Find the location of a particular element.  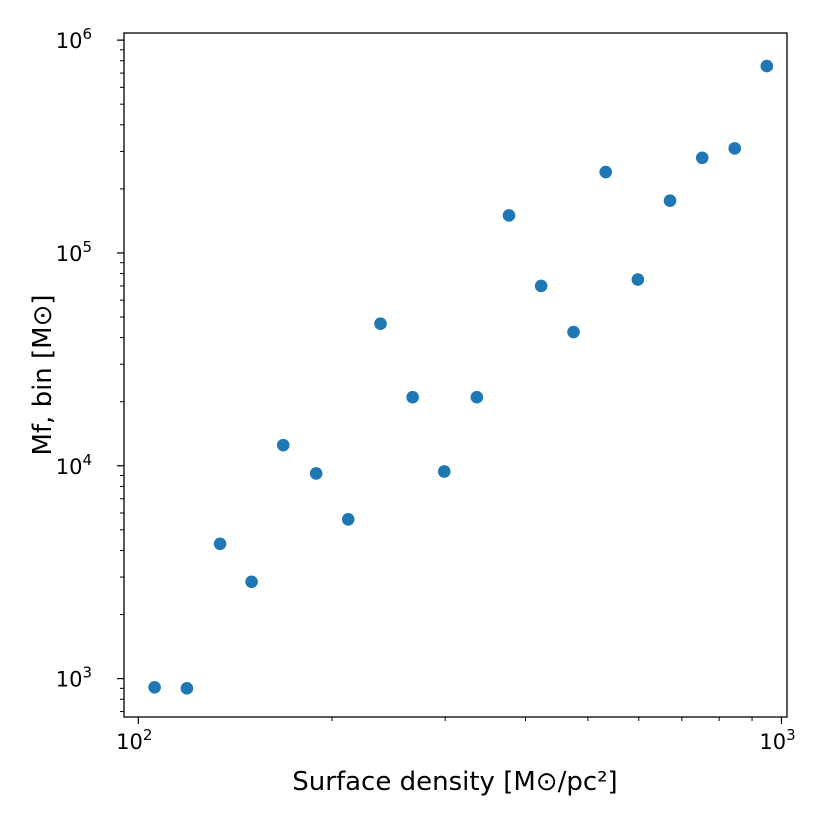

y-tick-label: 10⁶ is located at coordinates (74, 39).